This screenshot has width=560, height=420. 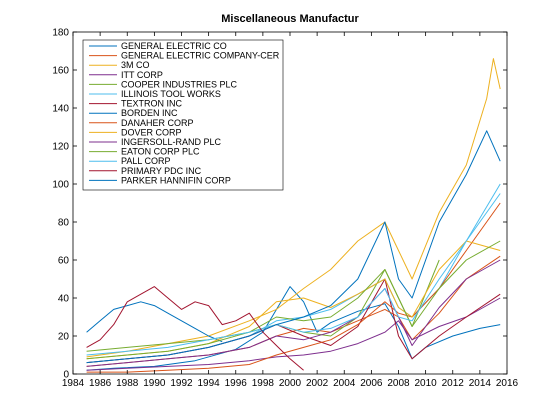 I want to click on legend-entry: PARKER HANNIFIN CORP, so click(x=176, y=180).